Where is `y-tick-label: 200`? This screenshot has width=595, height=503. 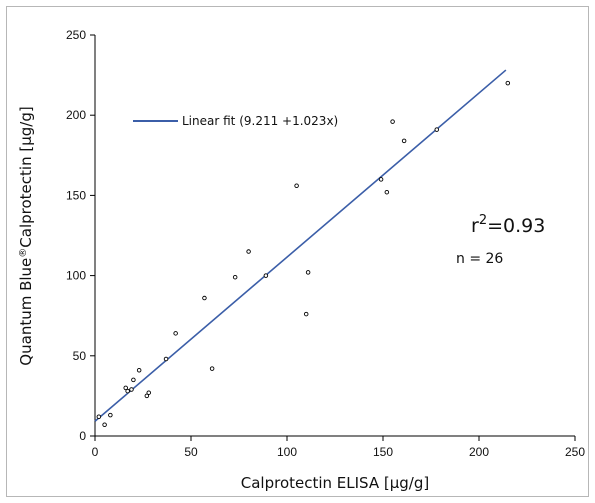
y-tick-label: 200 is located at coordinates (76, 115).